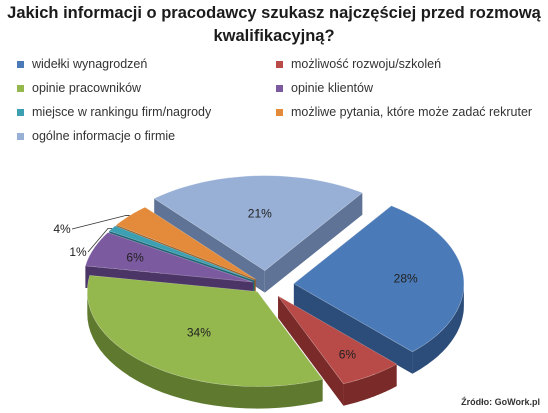 The image size is (548, 413). I want to click on legend-item: opinie pracowników, so click(79, 88).